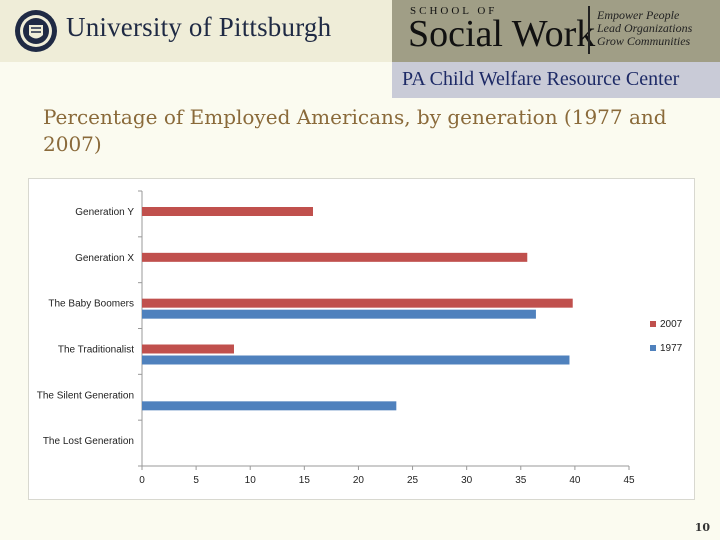 The height and width of the screenshot is (540, 720). What do you see at coordinates (196, 480) in the screenshot?
I see `x-tick-label: 5` at bounding box center [196, 480].